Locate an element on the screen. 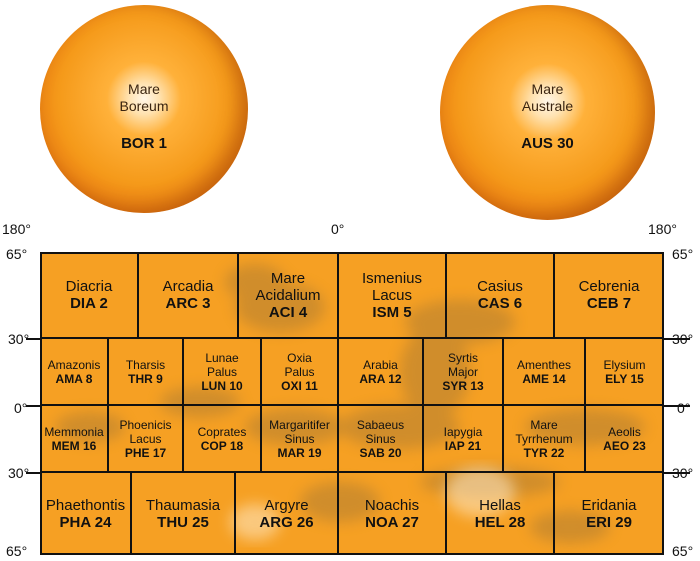 The image size is (700, 561). region-elysium: Elysium ELY 15 is located at coordinates (624, 372).